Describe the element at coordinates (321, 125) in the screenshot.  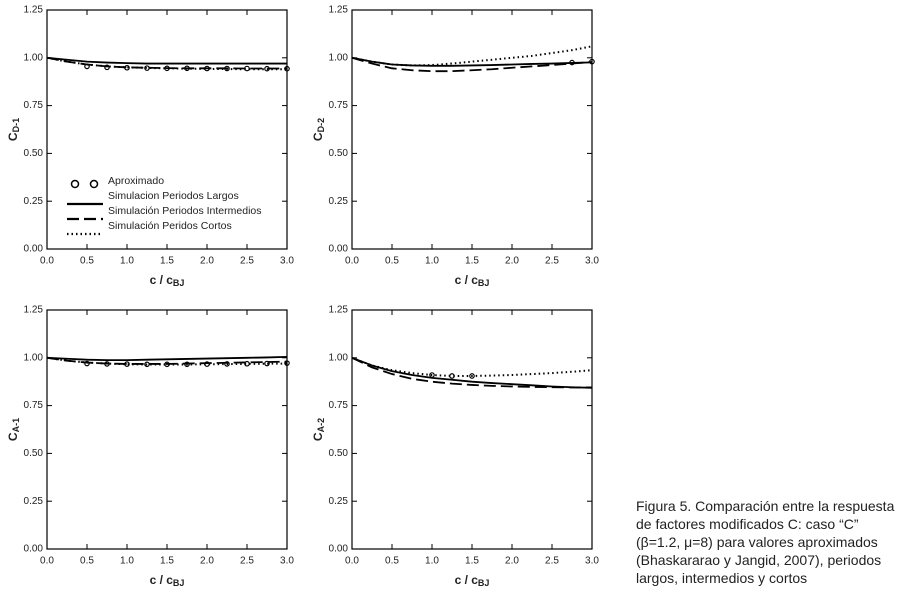
I see `y-axis-label-sub: D-2` at that location.